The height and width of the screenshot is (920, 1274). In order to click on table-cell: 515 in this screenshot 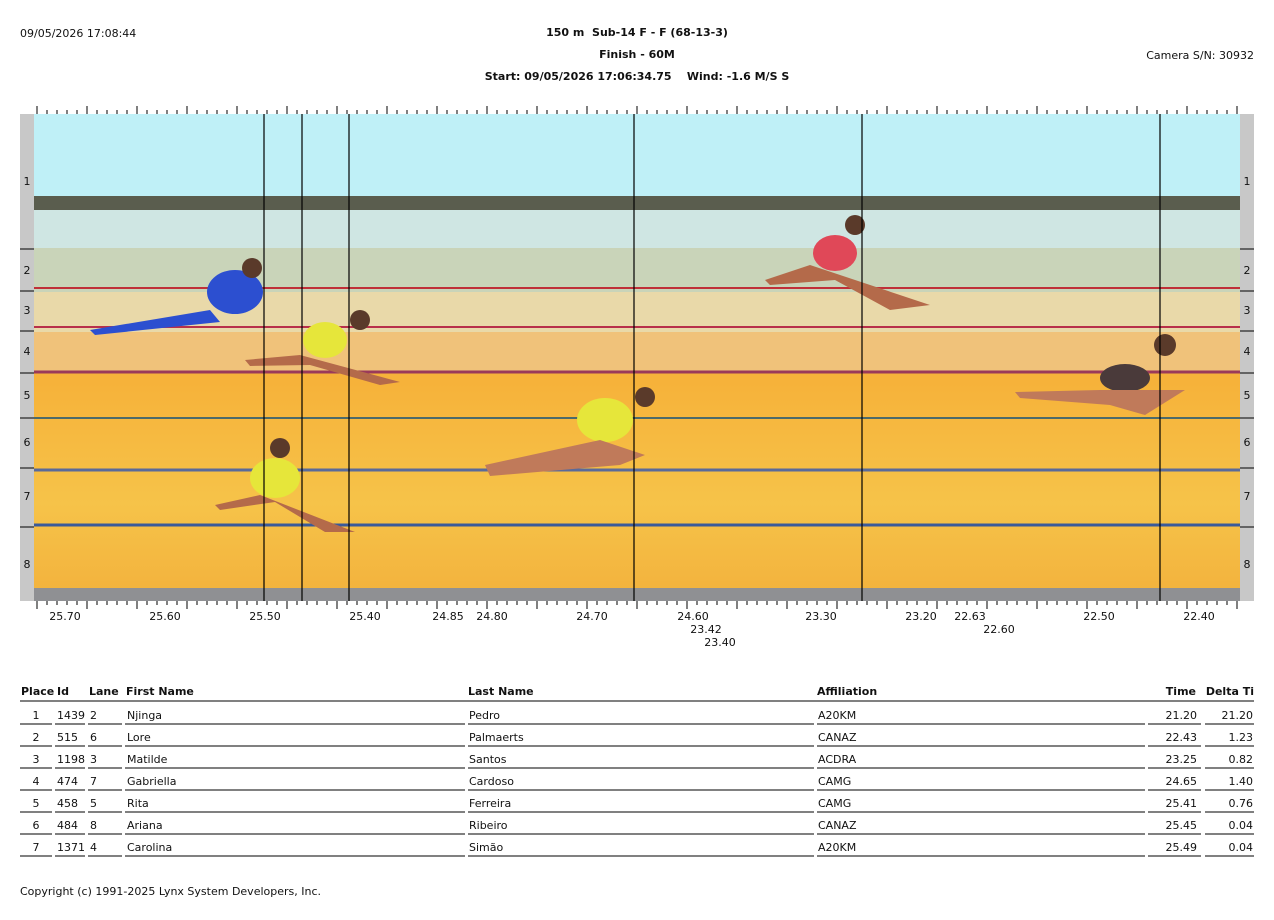, I will do `click(67, 737)`.